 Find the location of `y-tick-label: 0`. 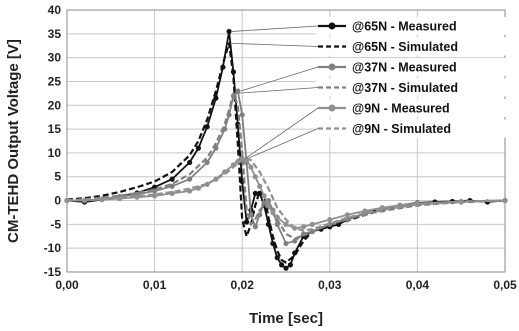

y-tick-label: 0 is located at coordinates (57, 201).